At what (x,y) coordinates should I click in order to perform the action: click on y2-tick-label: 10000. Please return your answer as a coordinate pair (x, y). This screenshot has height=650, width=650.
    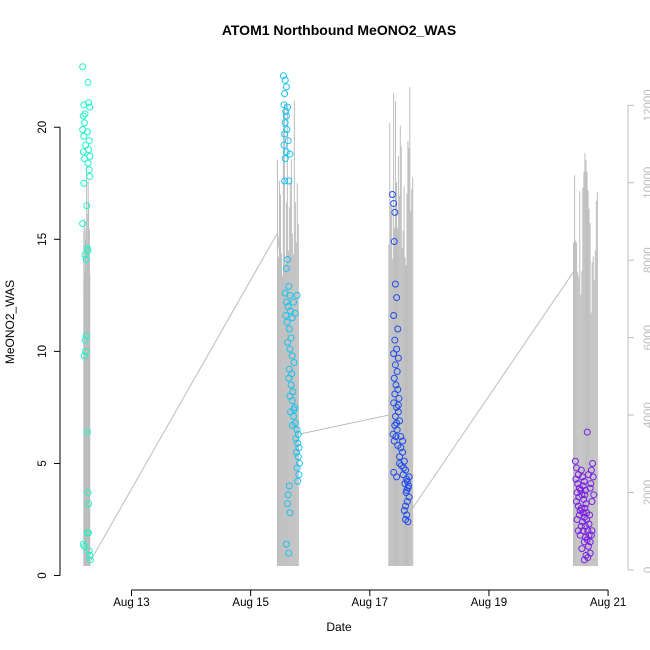
    Looking at the image, I should click on (646, 183).